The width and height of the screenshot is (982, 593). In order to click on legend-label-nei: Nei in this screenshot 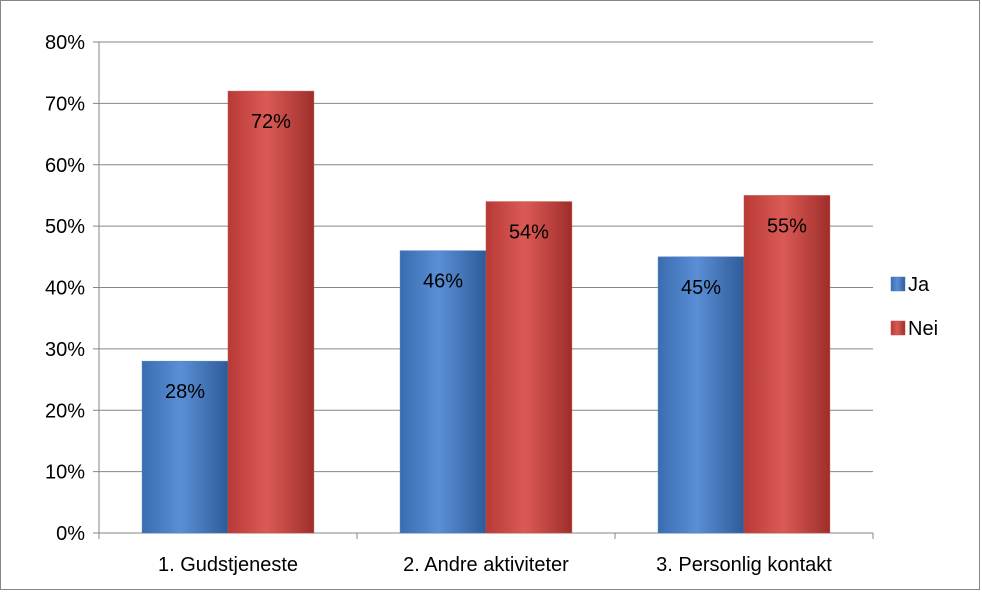, I will do `click(923, 329)`.